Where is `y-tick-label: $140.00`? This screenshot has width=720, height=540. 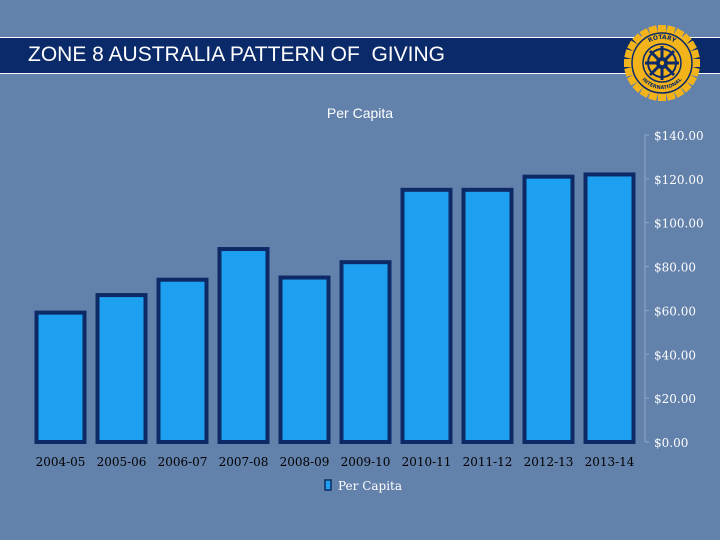 y-tick-label: $140.00 is located at coordinates (679, 136).